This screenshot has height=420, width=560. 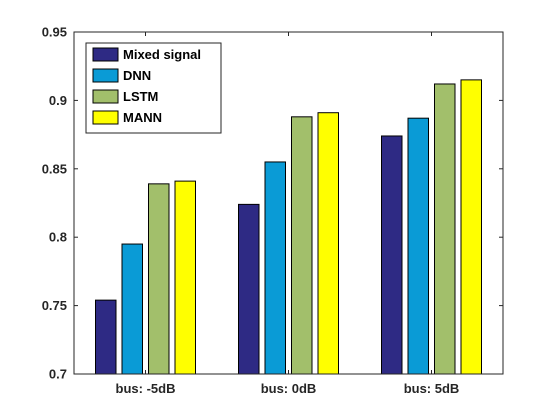 What do you see at coordinates (162, 54) in the screenshot?
I see `legend-label: Mixed signal` at bounding box center [162, 54].